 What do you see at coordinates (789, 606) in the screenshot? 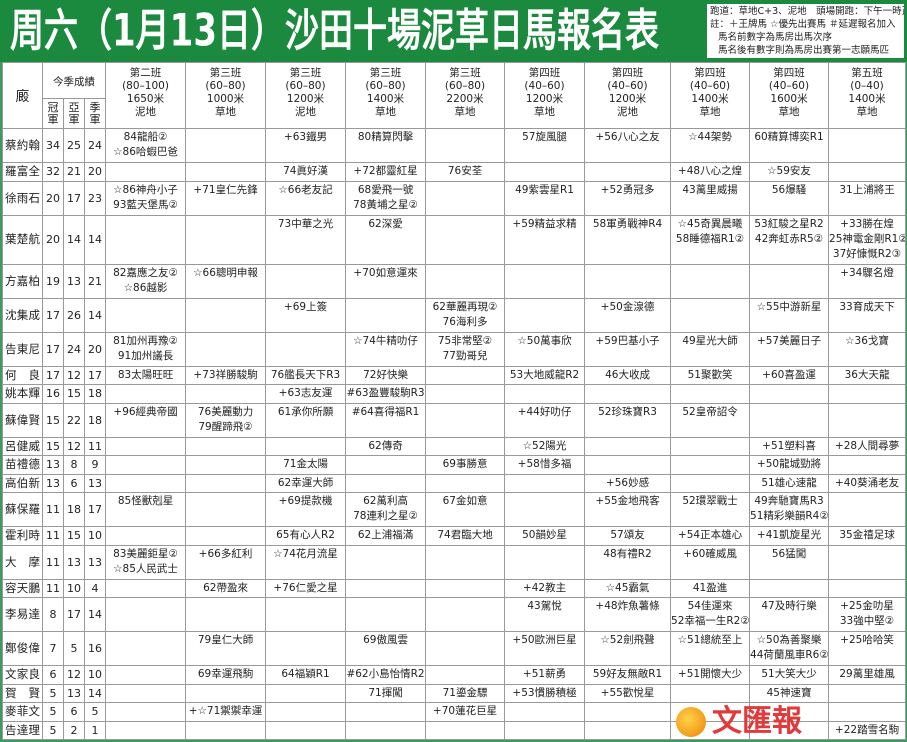
I see `horse-entry: 47及時行樂` at bounding box center [789, 606].